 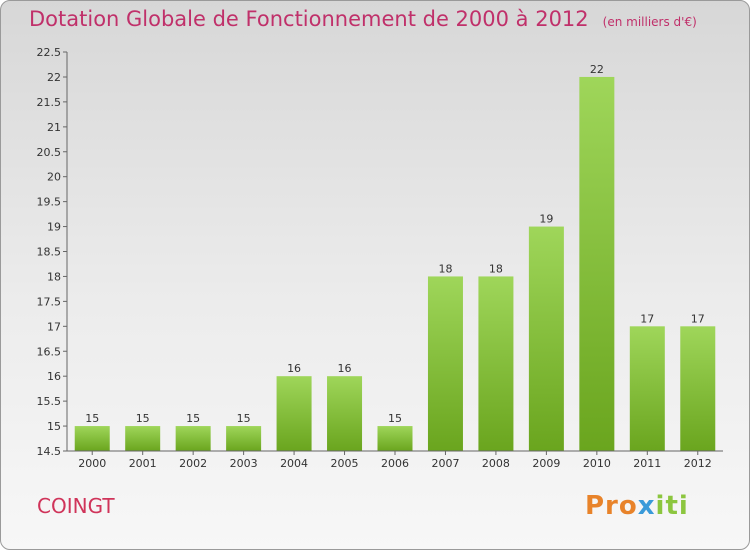 What do you see at coordinates (193, 463) in the screenshot?
I see `x-tick-label: 2002` at bounding box center [193, 463].